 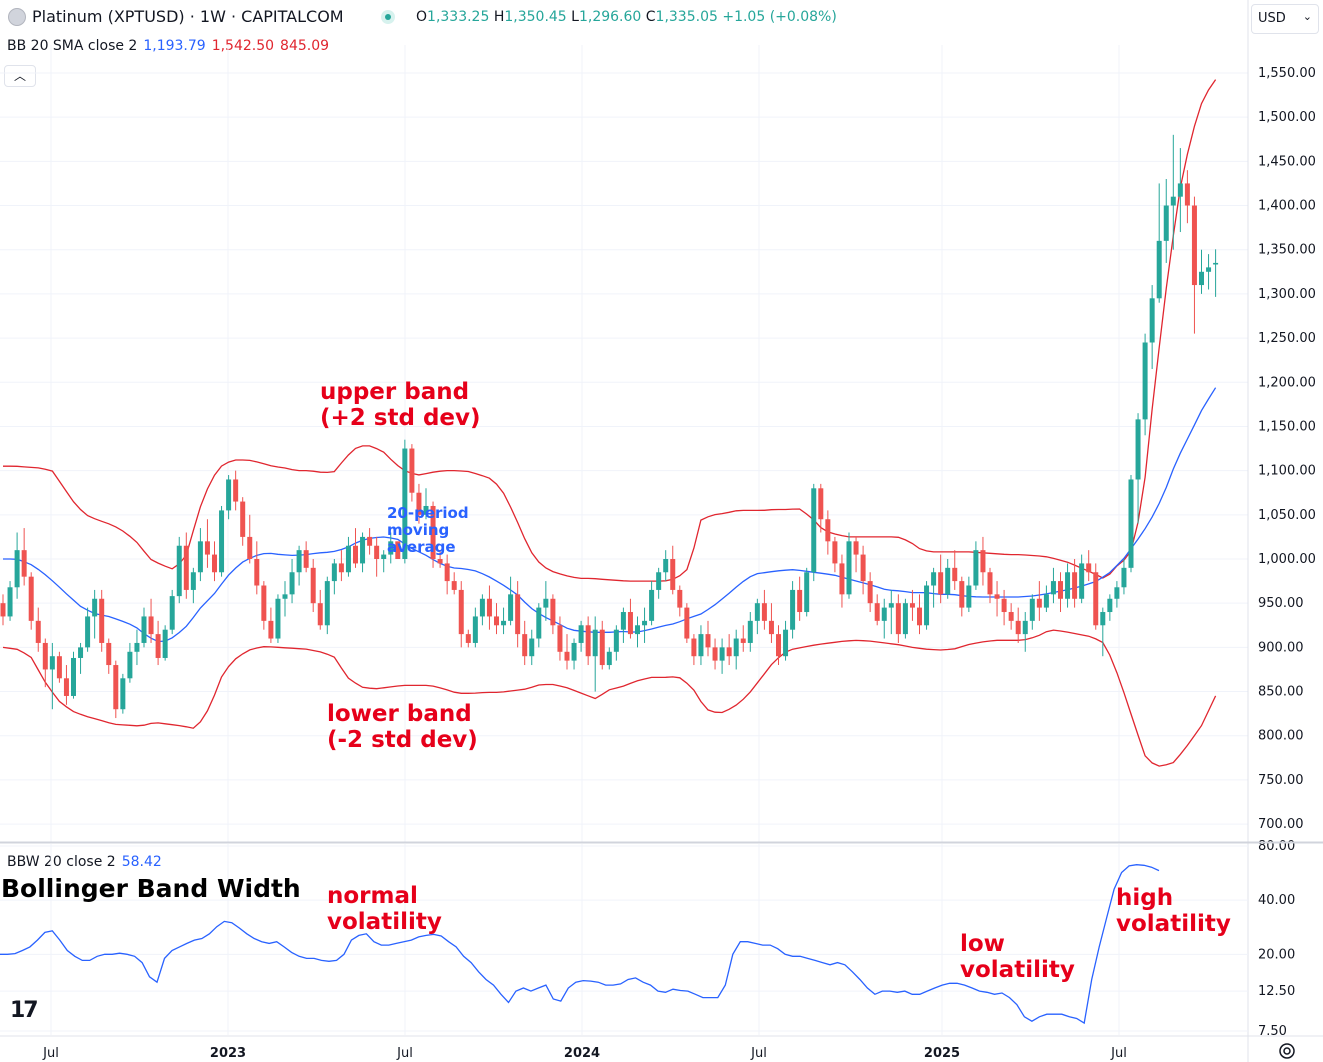 What do you see at coordinates (1287, 338) in the screenshot?
I see `price-tick-label: 1,250.00` at bounding box center [1287, 338].